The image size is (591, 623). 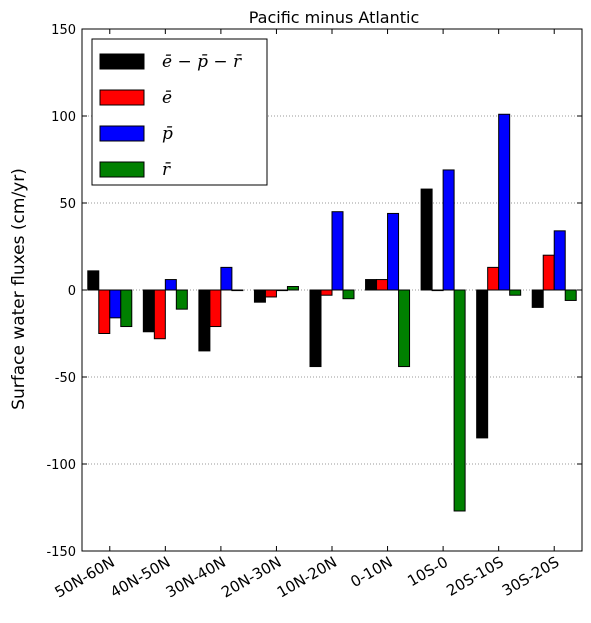 What do you see at coordinates (307, 577) in the screenshot?
I see `x-tick-label: 10N-20N` at bounding box center [307, 577].